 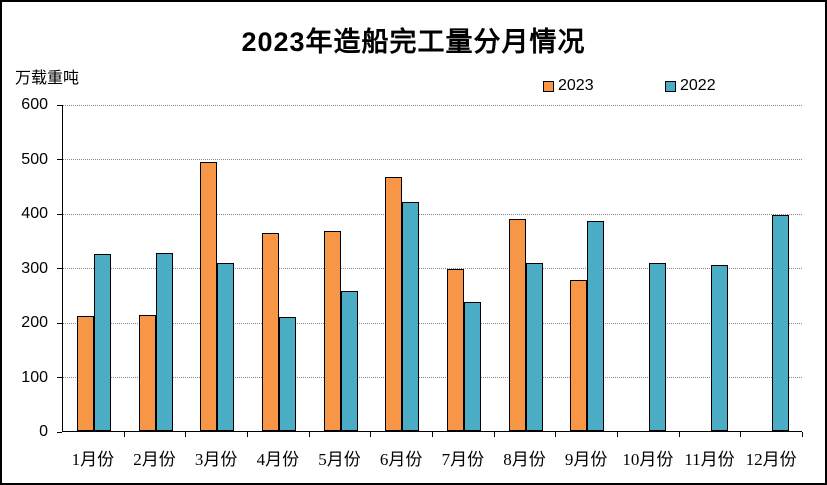 I want to click on x-category-label-3月份: 3月份, so click(x=216, y=459).